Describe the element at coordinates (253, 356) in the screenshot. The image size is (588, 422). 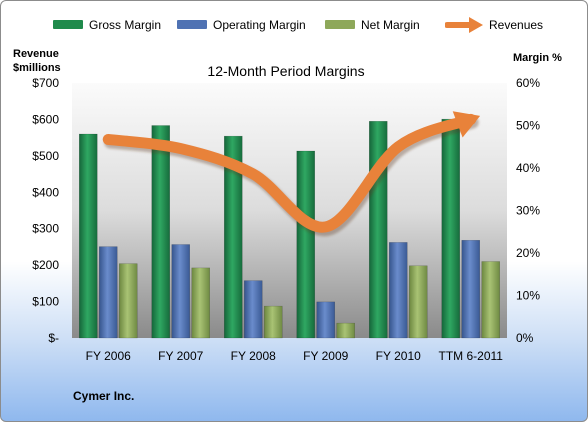
I see `x-tick-label: FY 2008` at that location.